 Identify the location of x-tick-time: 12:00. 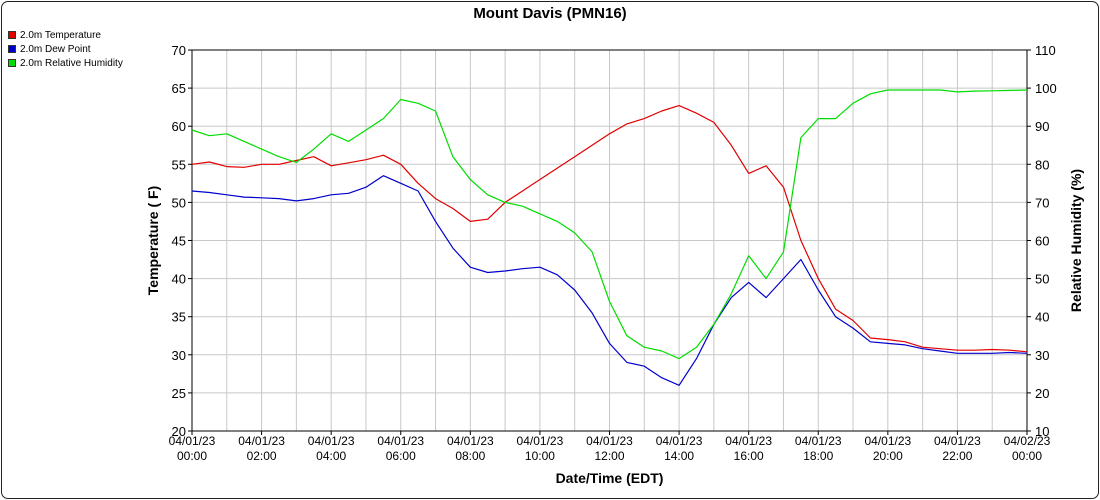
(609, 456).